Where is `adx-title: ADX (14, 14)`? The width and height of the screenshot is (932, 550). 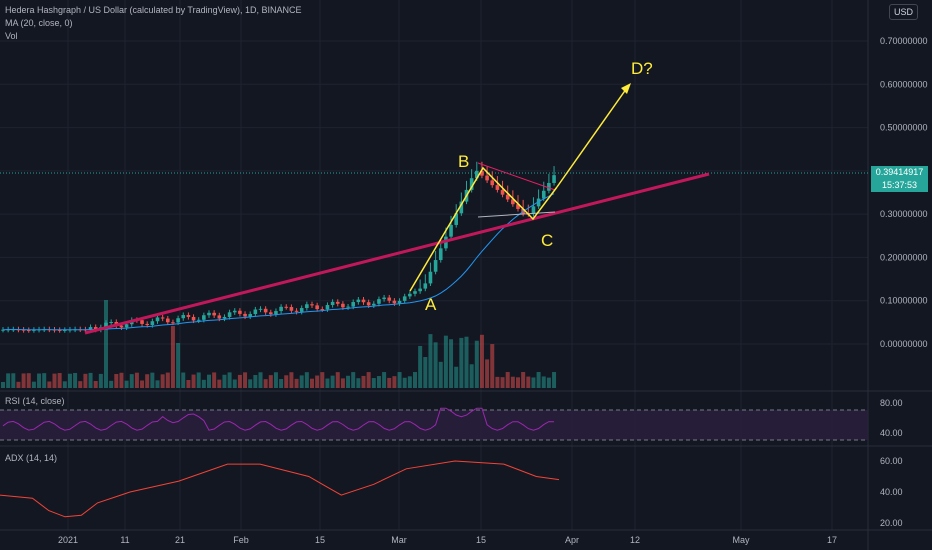 adx-title: ADX (14, 14) is located at coordinates (31, 458).